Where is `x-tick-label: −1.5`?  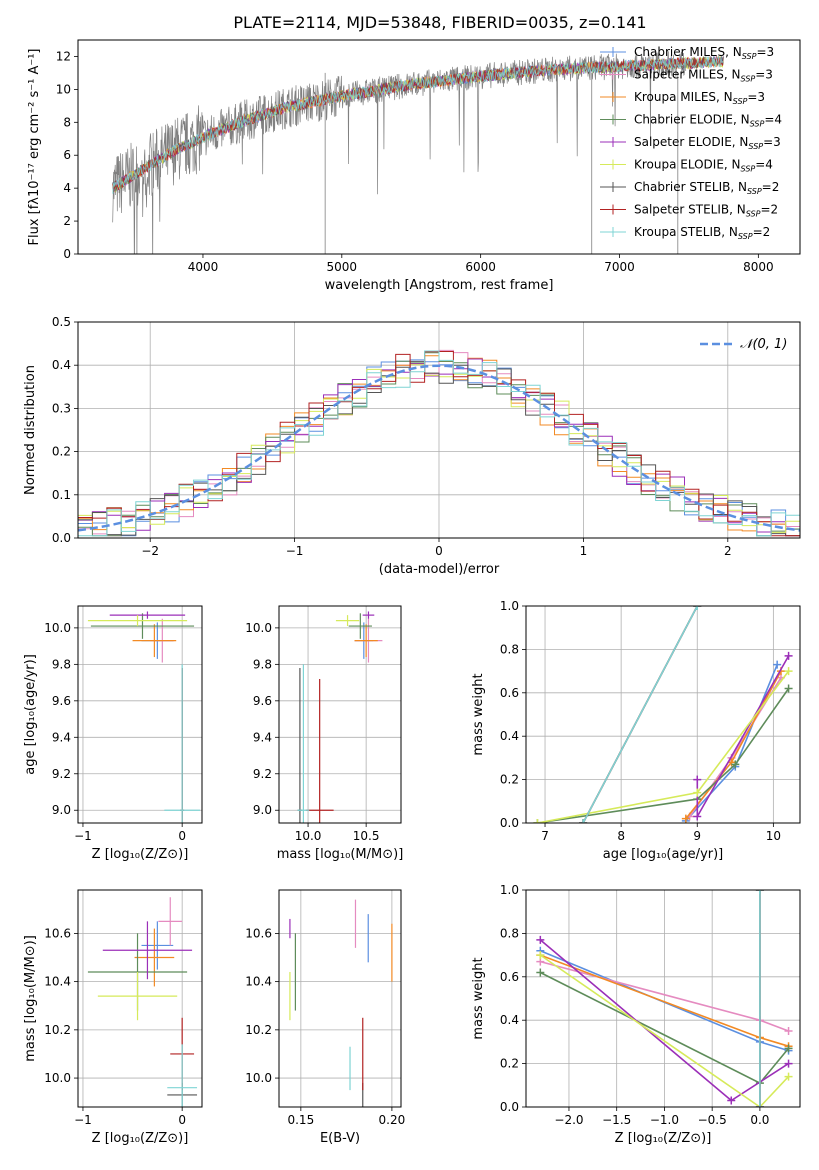 x-tick-label: −1.5 is located at coordinates (616, 1120).